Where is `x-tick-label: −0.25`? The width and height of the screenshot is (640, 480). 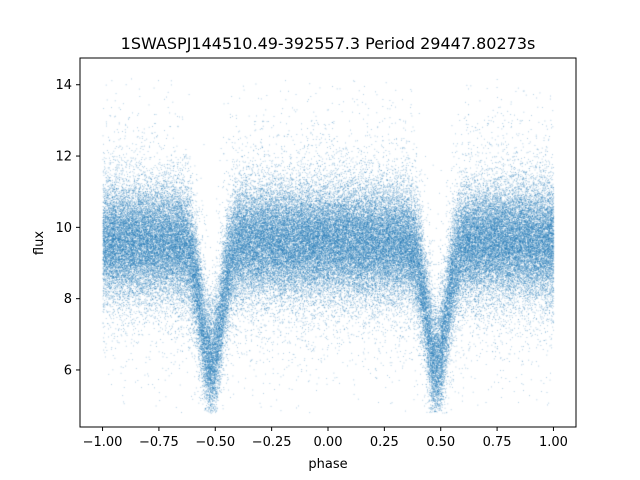 x-tick-label: −0.25 is located at coordinates (272, 442).